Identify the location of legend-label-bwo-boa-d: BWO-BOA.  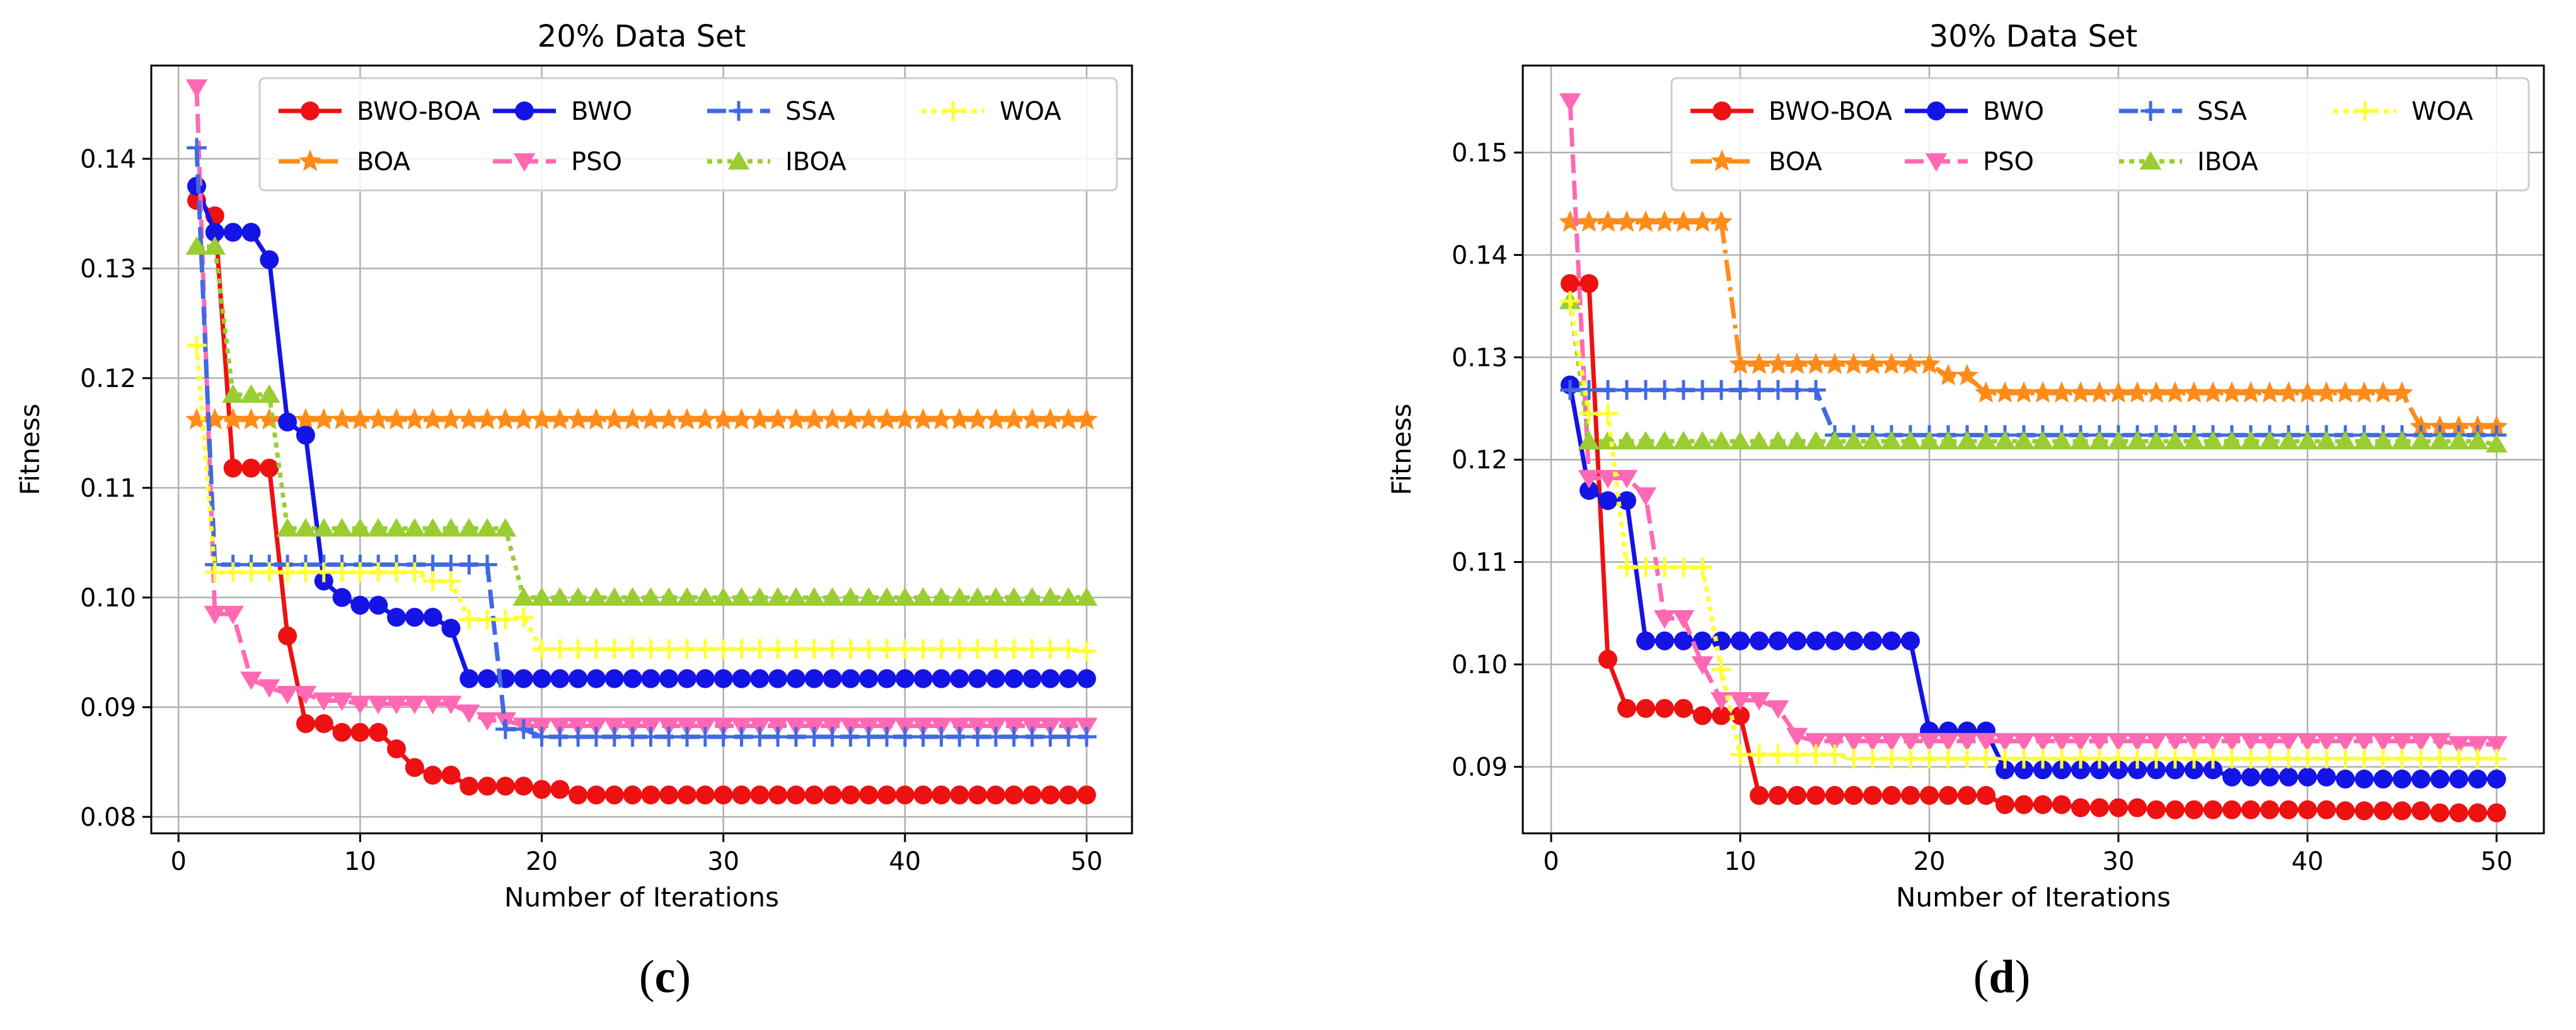
(1831, 111).